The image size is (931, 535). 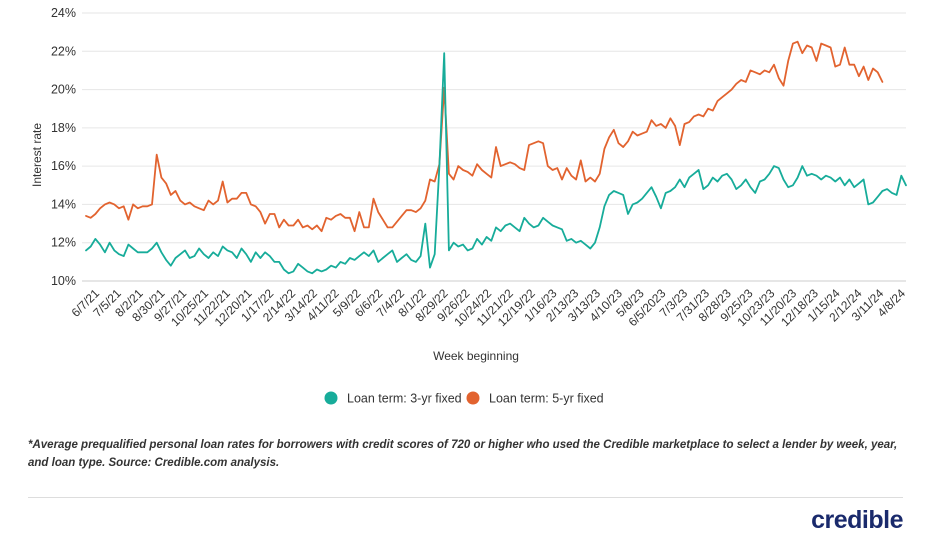 What do you see at coordinates (546, 399) in the screenshot?
I see `legend-label: Loan term: 5-yr fixed` at bounding box center [546, 399].